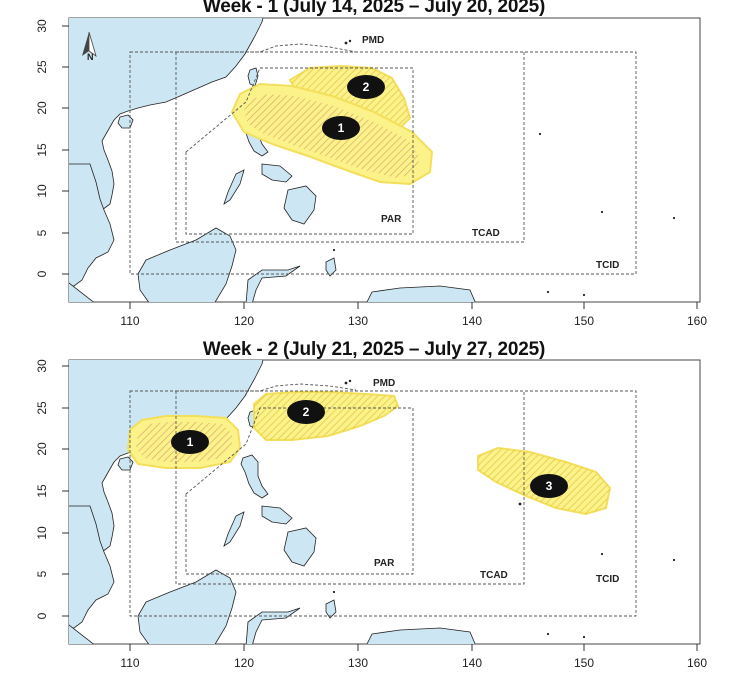  Describe the element at coordinates (90, 57) in the screenshot. I see `north-arrow-label: N` at that location.